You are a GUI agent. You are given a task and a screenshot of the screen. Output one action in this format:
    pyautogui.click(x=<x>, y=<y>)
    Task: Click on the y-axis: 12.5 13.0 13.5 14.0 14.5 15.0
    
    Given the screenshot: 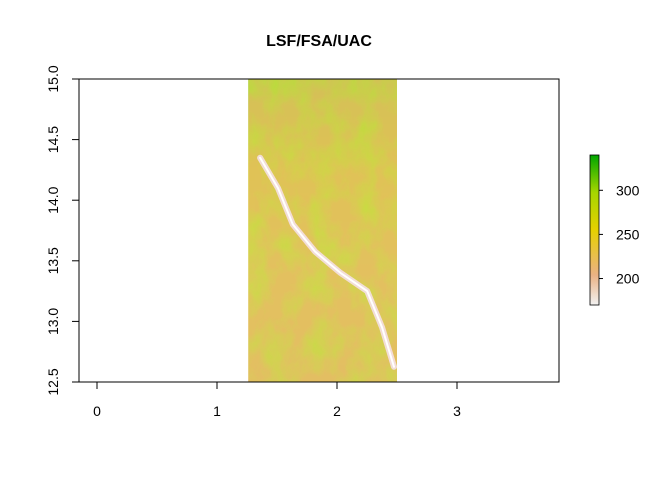 What is the action you would take?
    pyautogui.click(x=62, y=230)
    